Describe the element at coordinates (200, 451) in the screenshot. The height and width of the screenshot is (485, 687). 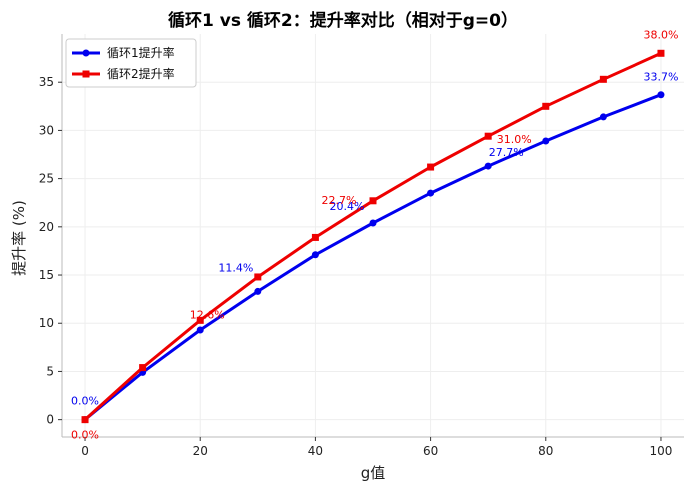
I see `x-tick-label: 20` at that location.